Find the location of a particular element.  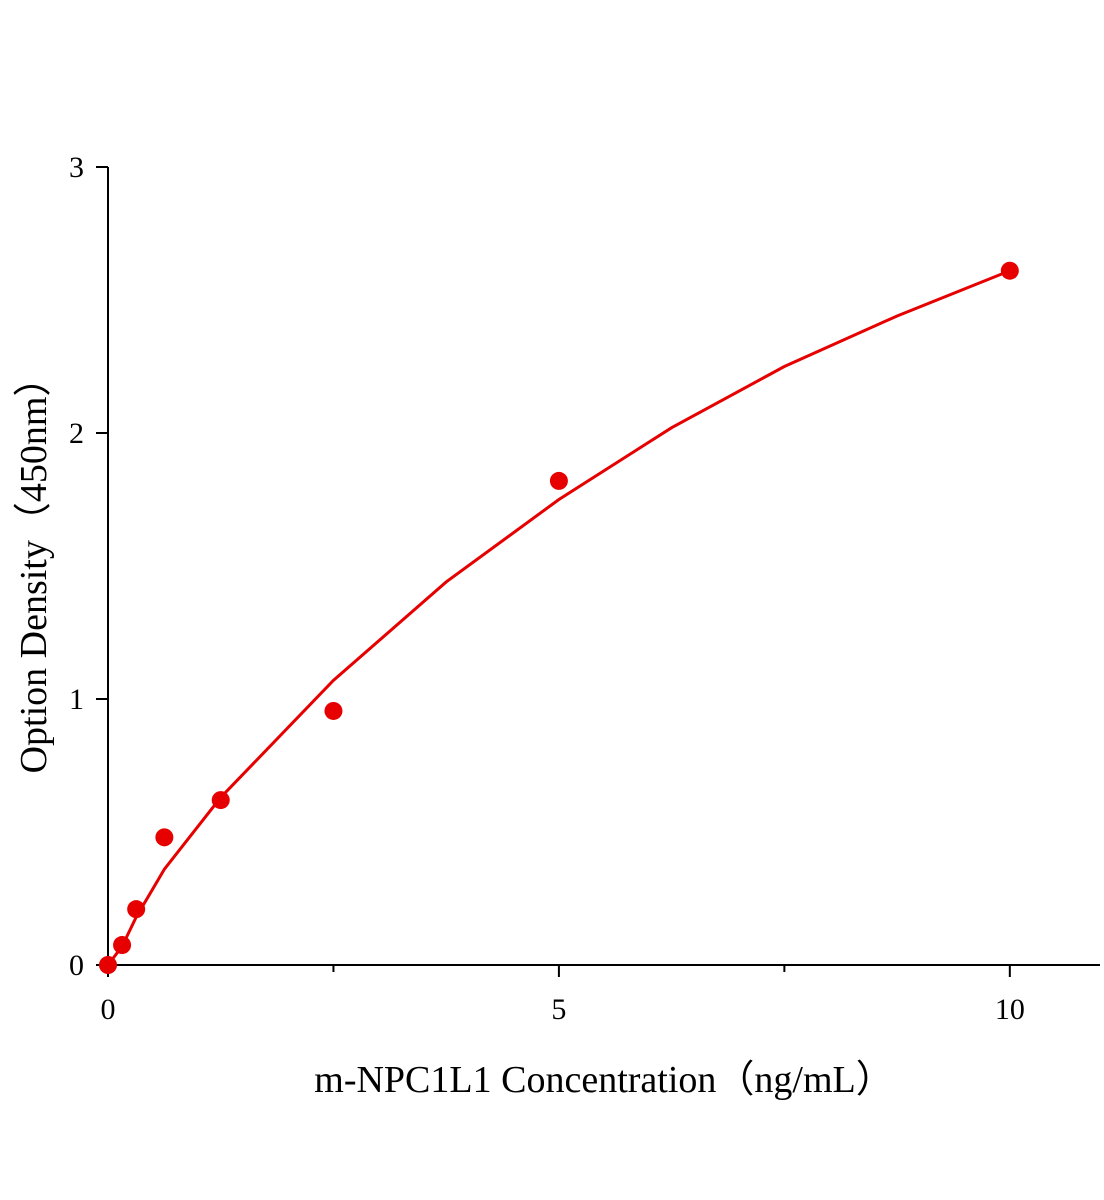

x-tick-label: 10 is located at coordinates (1010, 1009).